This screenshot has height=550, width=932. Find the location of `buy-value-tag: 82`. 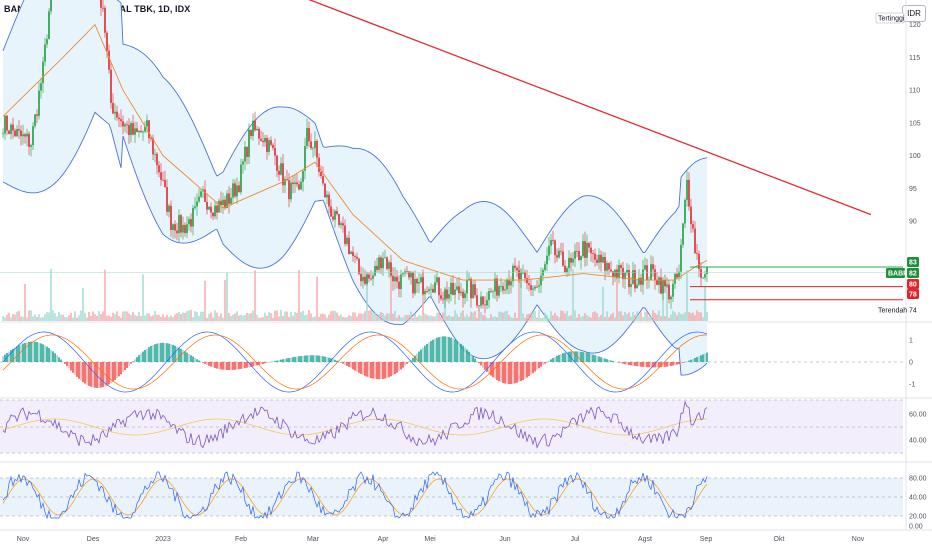

buy-value-tag: 82 is located at coordinates (913, 273).